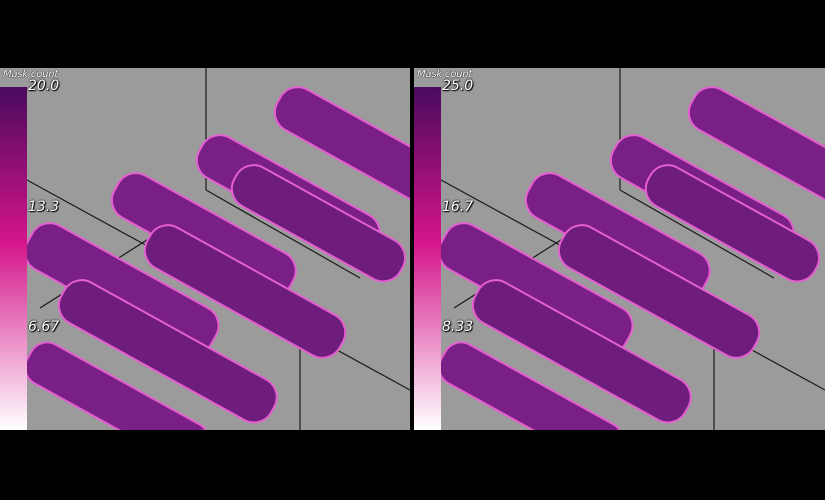  I want to click on right-colorbar-title: Mask count, so click(445, 74).